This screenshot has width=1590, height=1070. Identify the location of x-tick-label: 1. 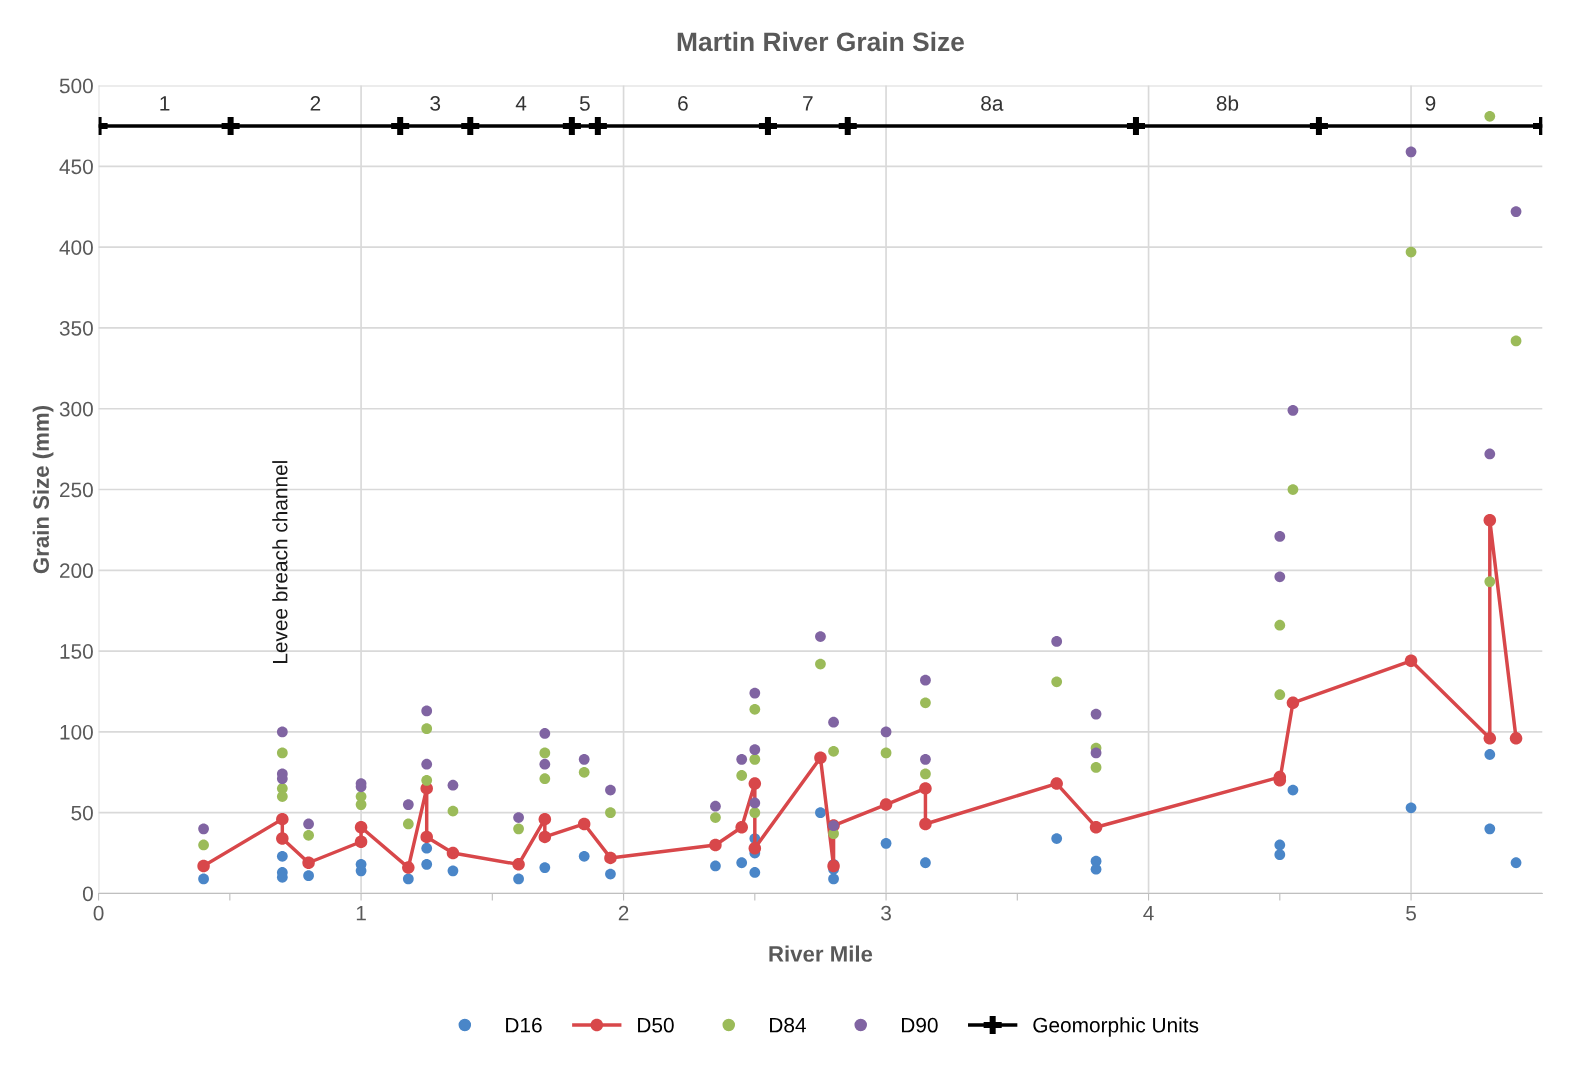
(361, 913).